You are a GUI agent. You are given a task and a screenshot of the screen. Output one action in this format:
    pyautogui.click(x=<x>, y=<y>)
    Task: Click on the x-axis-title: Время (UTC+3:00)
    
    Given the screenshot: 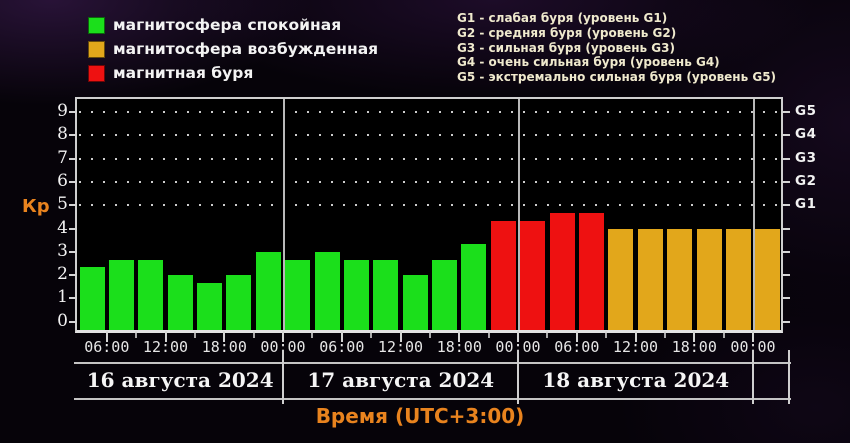 What is the action you would take?
    pyautogui.click(x=420, y=416)
    